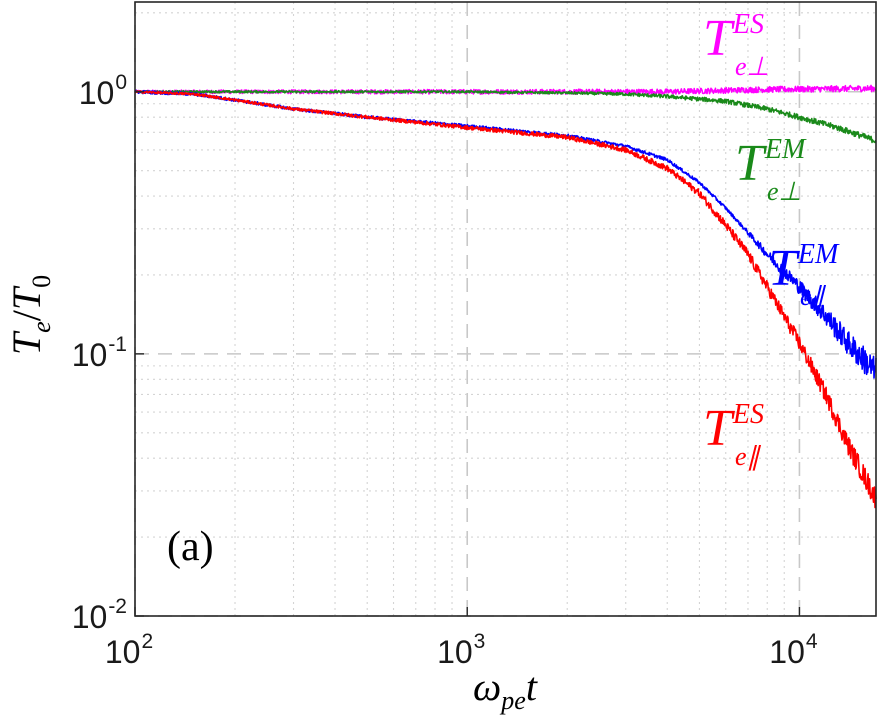  Describe the element at coordinates (461, 650) in the screenshot. I see `x-tick-label: 10³` at that location.